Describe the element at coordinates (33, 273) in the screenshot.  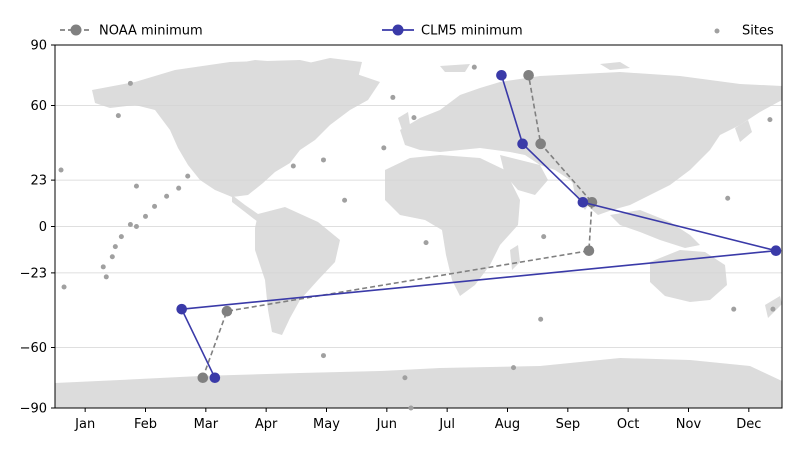
I see `y-tick-label: −23` at that location.